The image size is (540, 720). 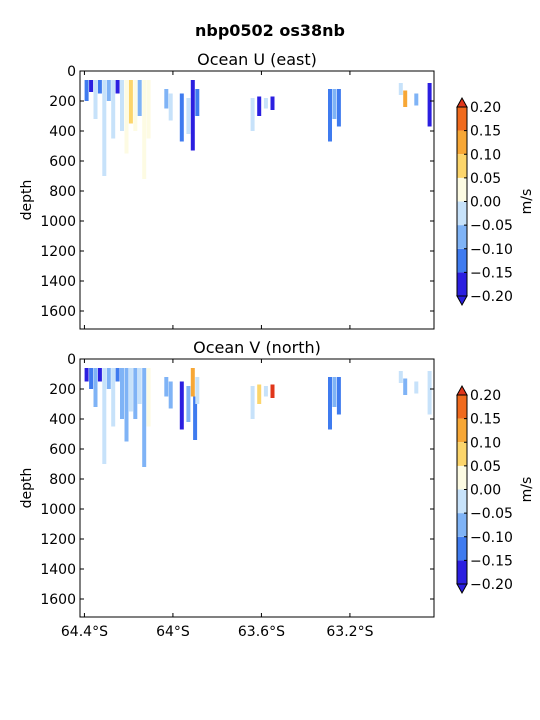 What do you see at coordinates (491, 561) in the screenshot?
I see `colorbar-tick-label: −0.15` at bounding box center [491, 561].